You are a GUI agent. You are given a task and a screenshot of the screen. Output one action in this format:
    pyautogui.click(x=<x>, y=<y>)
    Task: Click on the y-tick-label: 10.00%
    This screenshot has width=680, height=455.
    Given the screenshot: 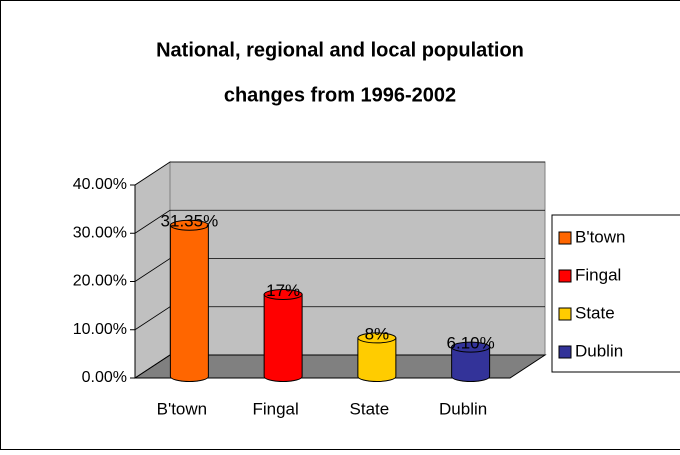 What is the action you would take?
    pyautogui.click(x=100, y=329)
    